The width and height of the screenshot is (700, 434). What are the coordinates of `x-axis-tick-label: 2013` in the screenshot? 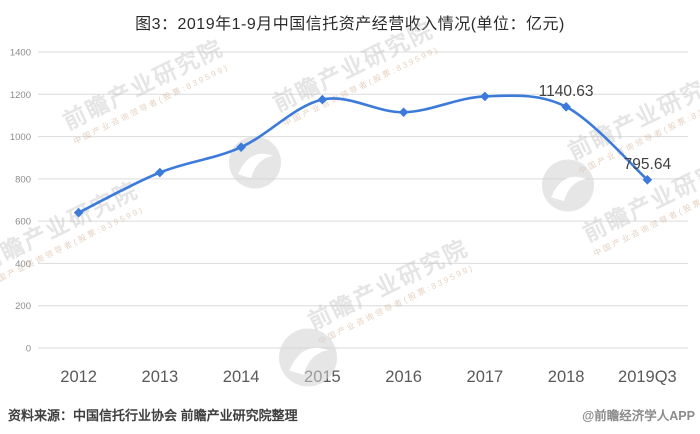 It's located at (160, 377).